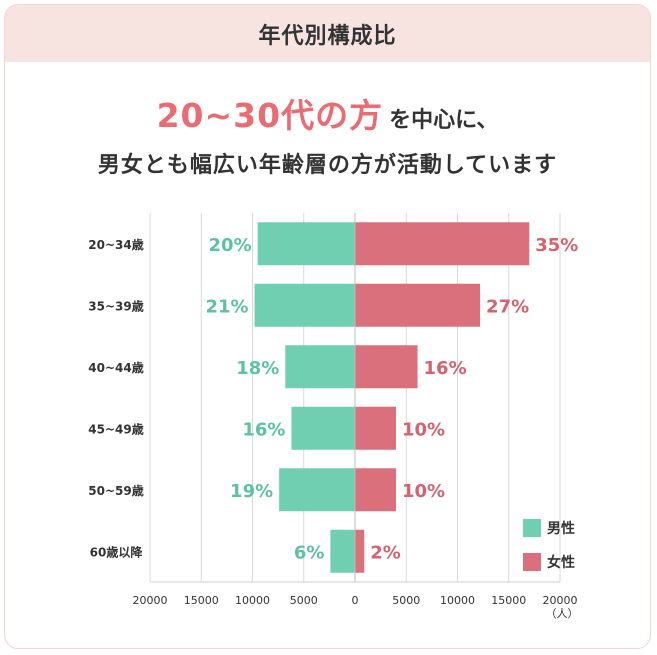 The image size is (657, 655). What do you see at coordinates (385, 552) in the screenshot?
I see `data-label-female: 2%` at bounding box center [385, 552].